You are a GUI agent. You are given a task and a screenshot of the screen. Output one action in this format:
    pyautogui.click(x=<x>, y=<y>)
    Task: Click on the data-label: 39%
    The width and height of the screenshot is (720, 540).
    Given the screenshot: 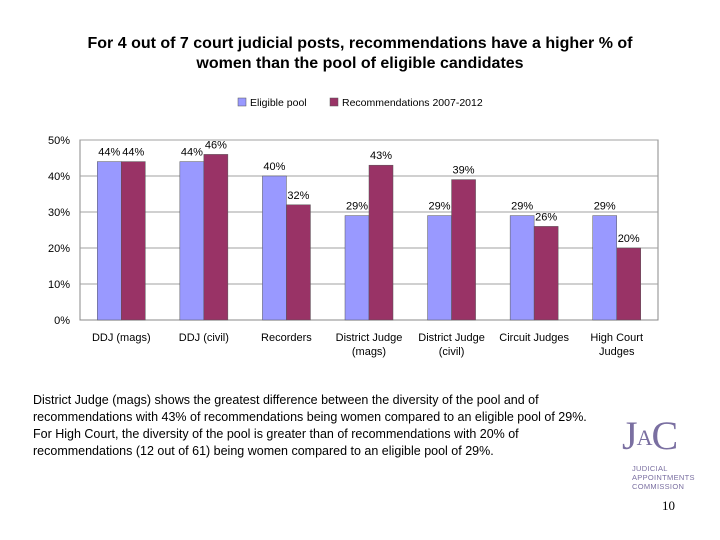 What is the action you would take?
    pyautogui.click(x=464, y=171)
    